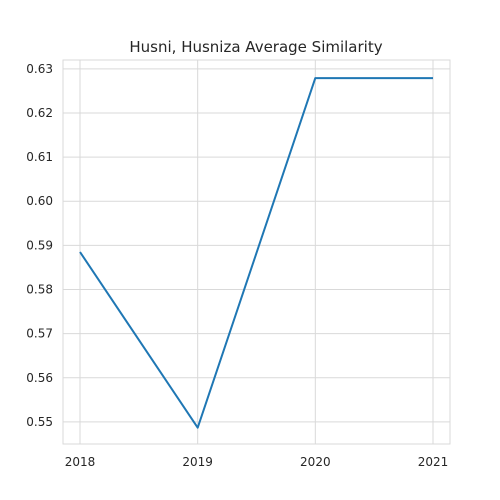 This screenshot has height=500, width=500. I want to click on x-tick-label: 2021, so click(433, 462).